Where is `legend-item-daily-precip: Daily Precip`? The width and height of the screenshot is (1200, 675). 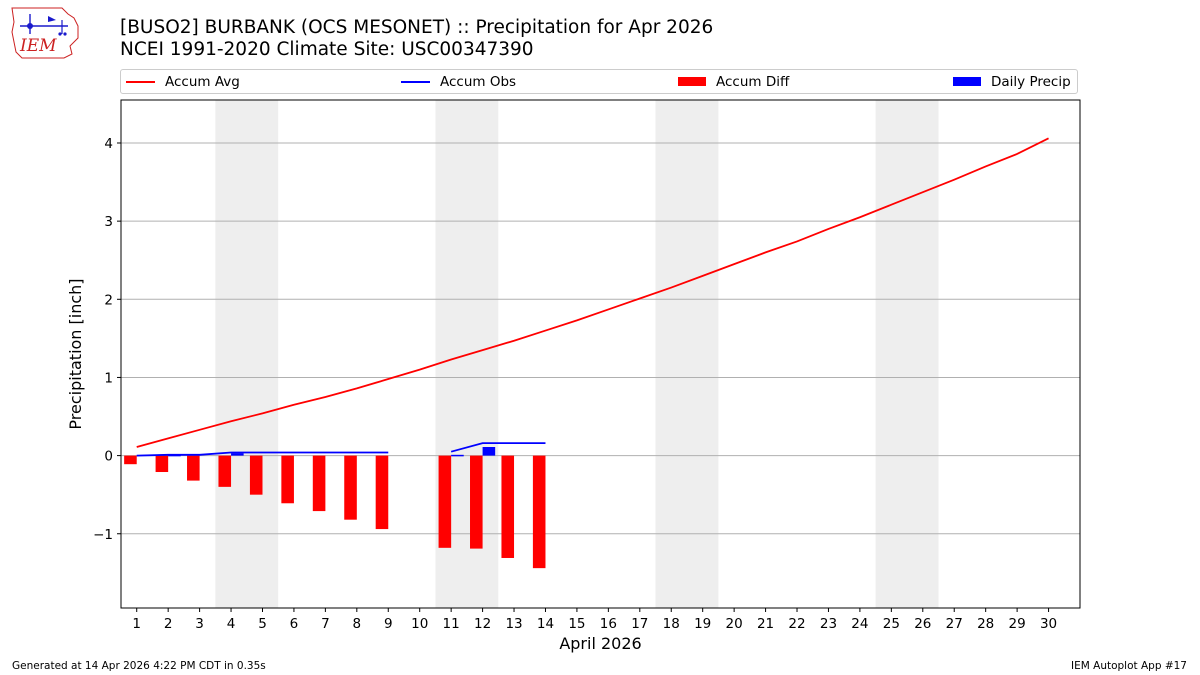 legend-item-daily-precip: Daily Precip is located at coordinates (1012, 81).